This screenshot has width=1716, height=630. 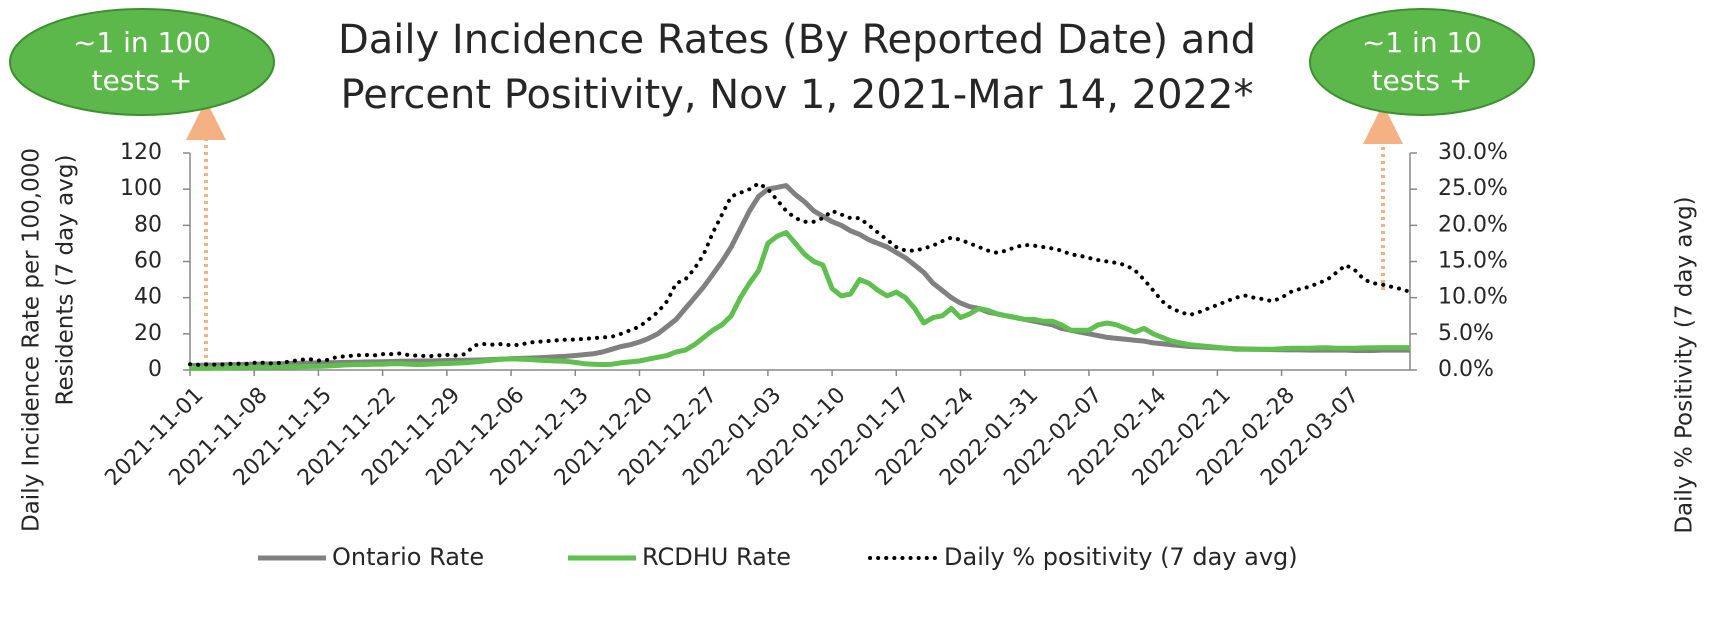 What do you see at coordinates (1466, 369) in the screenshot?
I see `y2-tick-label: 0.0%` at bounding box center [1466, 369].